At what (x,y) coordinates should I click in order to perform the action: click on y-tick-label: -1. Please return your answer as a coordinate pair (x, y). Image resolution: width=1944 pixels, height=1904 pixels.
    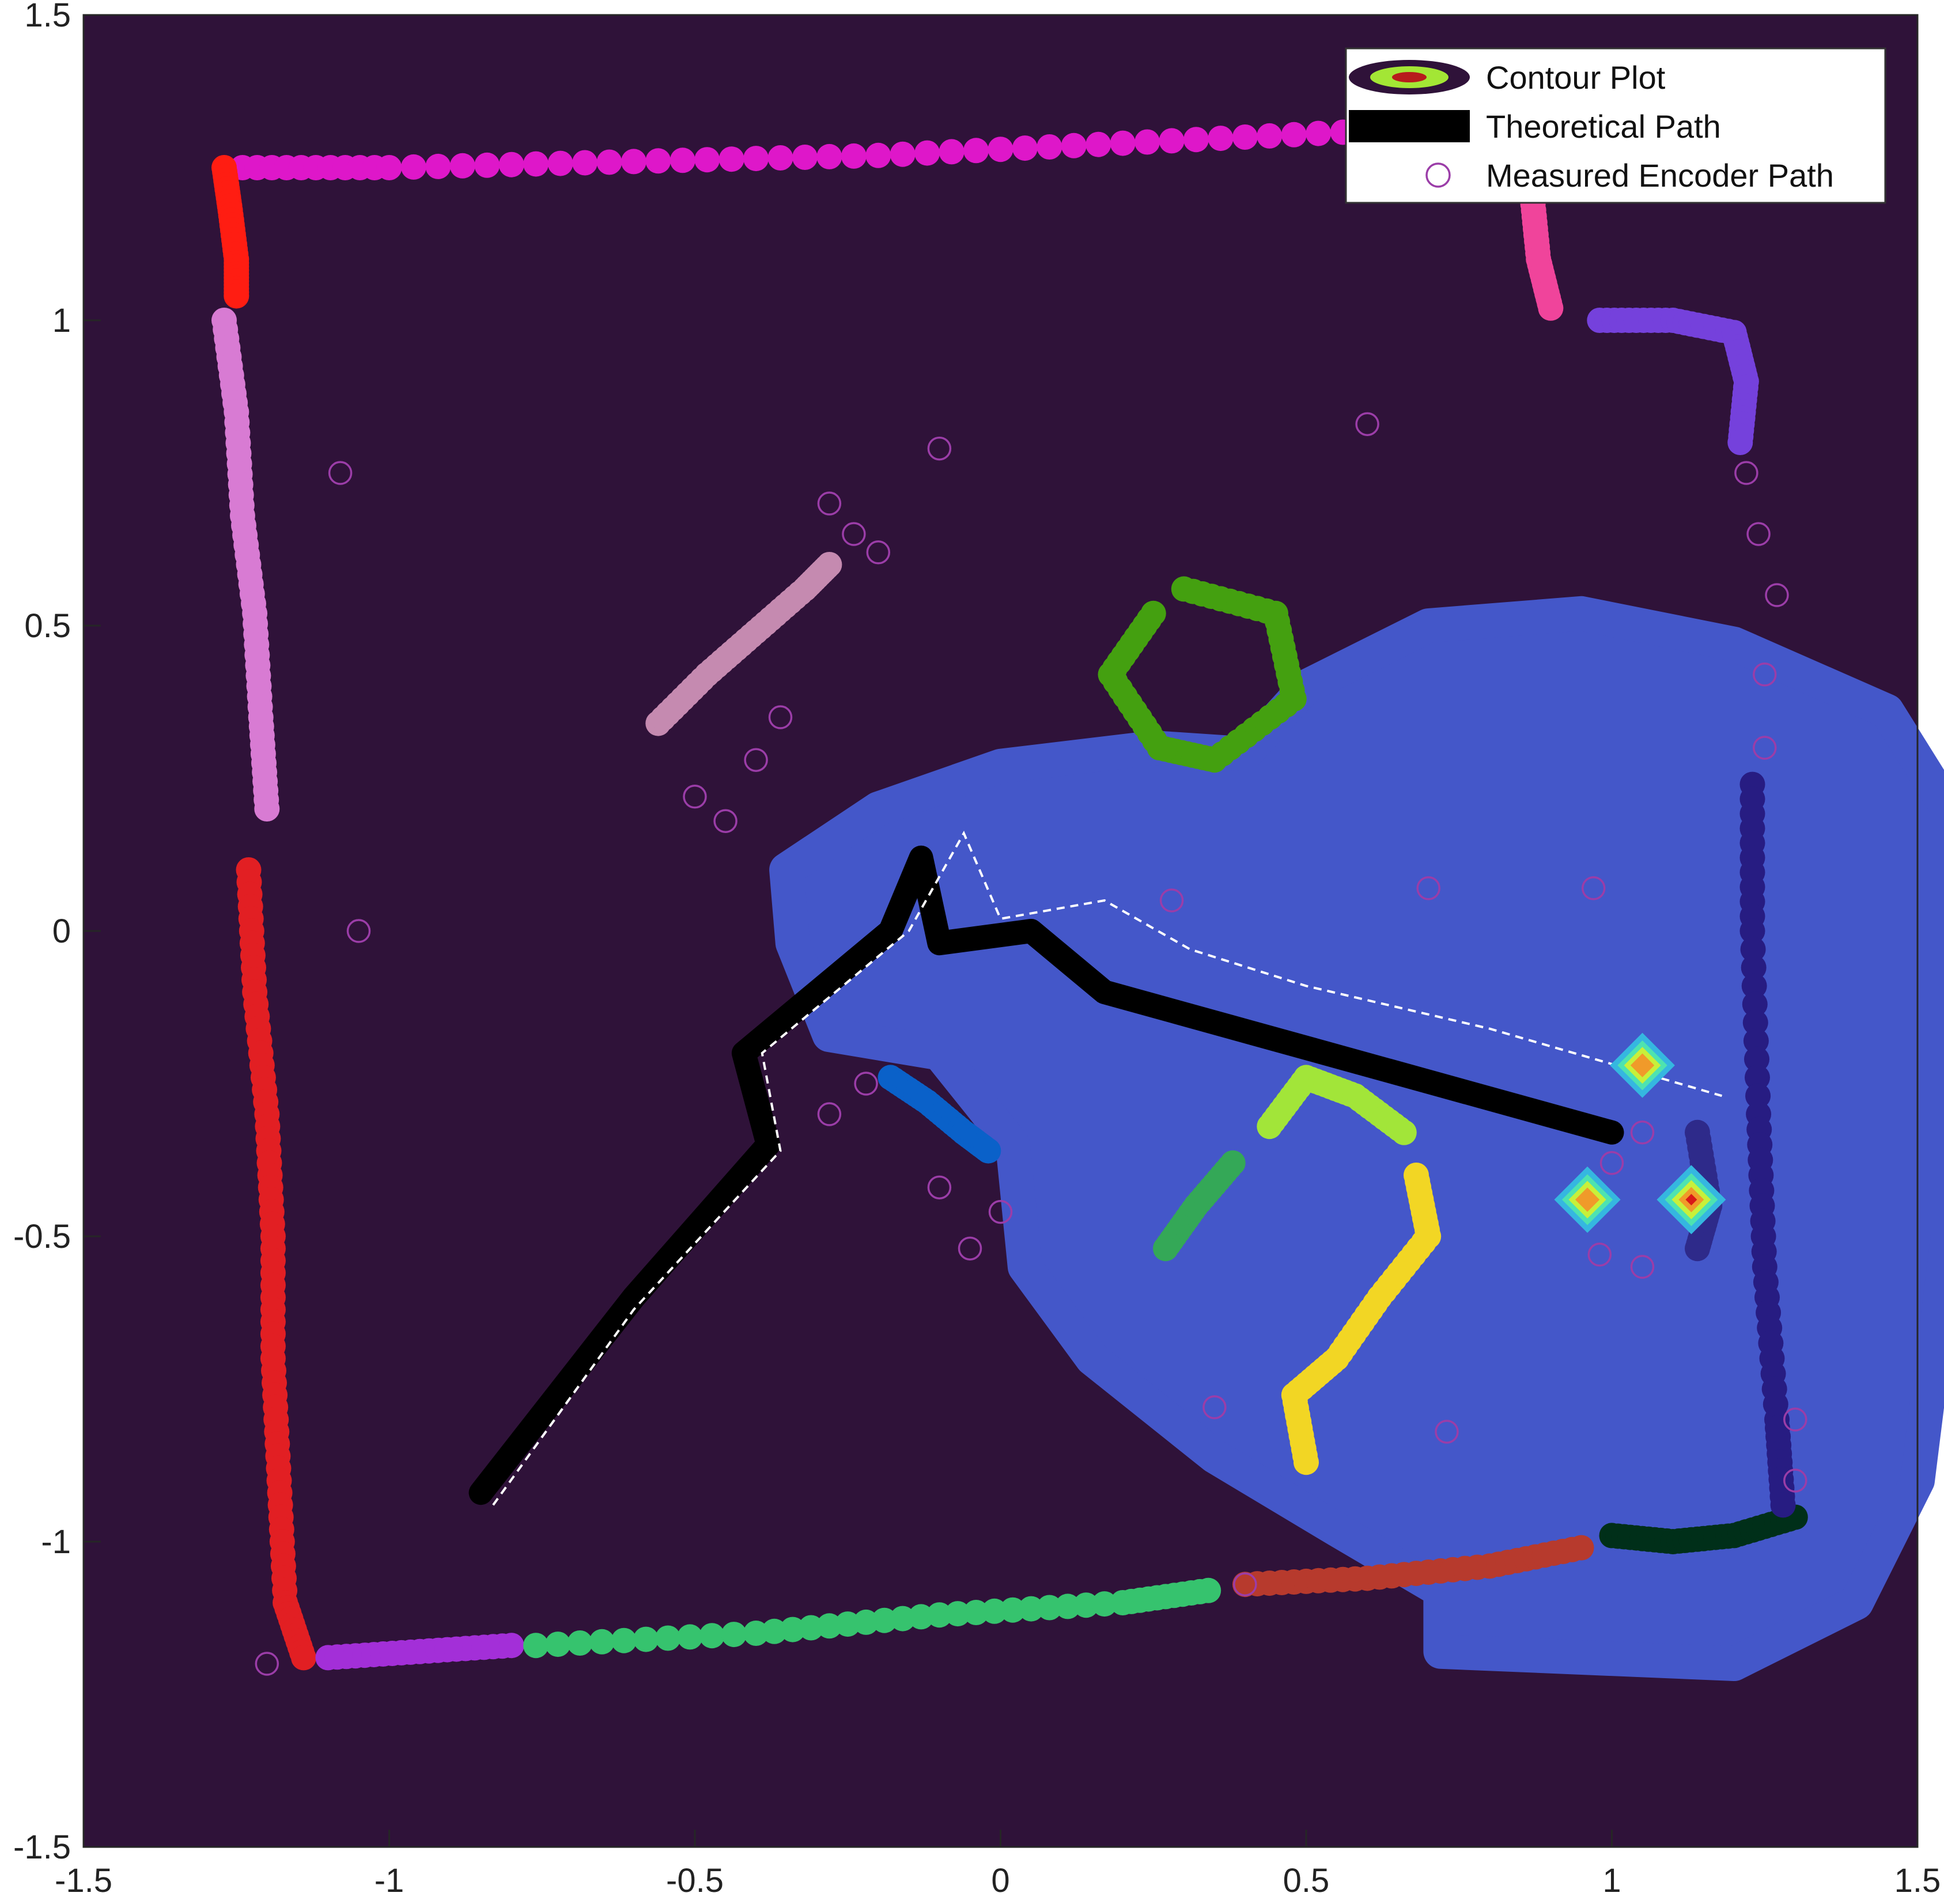
    Looking at the image, I should click on (56, 1542).